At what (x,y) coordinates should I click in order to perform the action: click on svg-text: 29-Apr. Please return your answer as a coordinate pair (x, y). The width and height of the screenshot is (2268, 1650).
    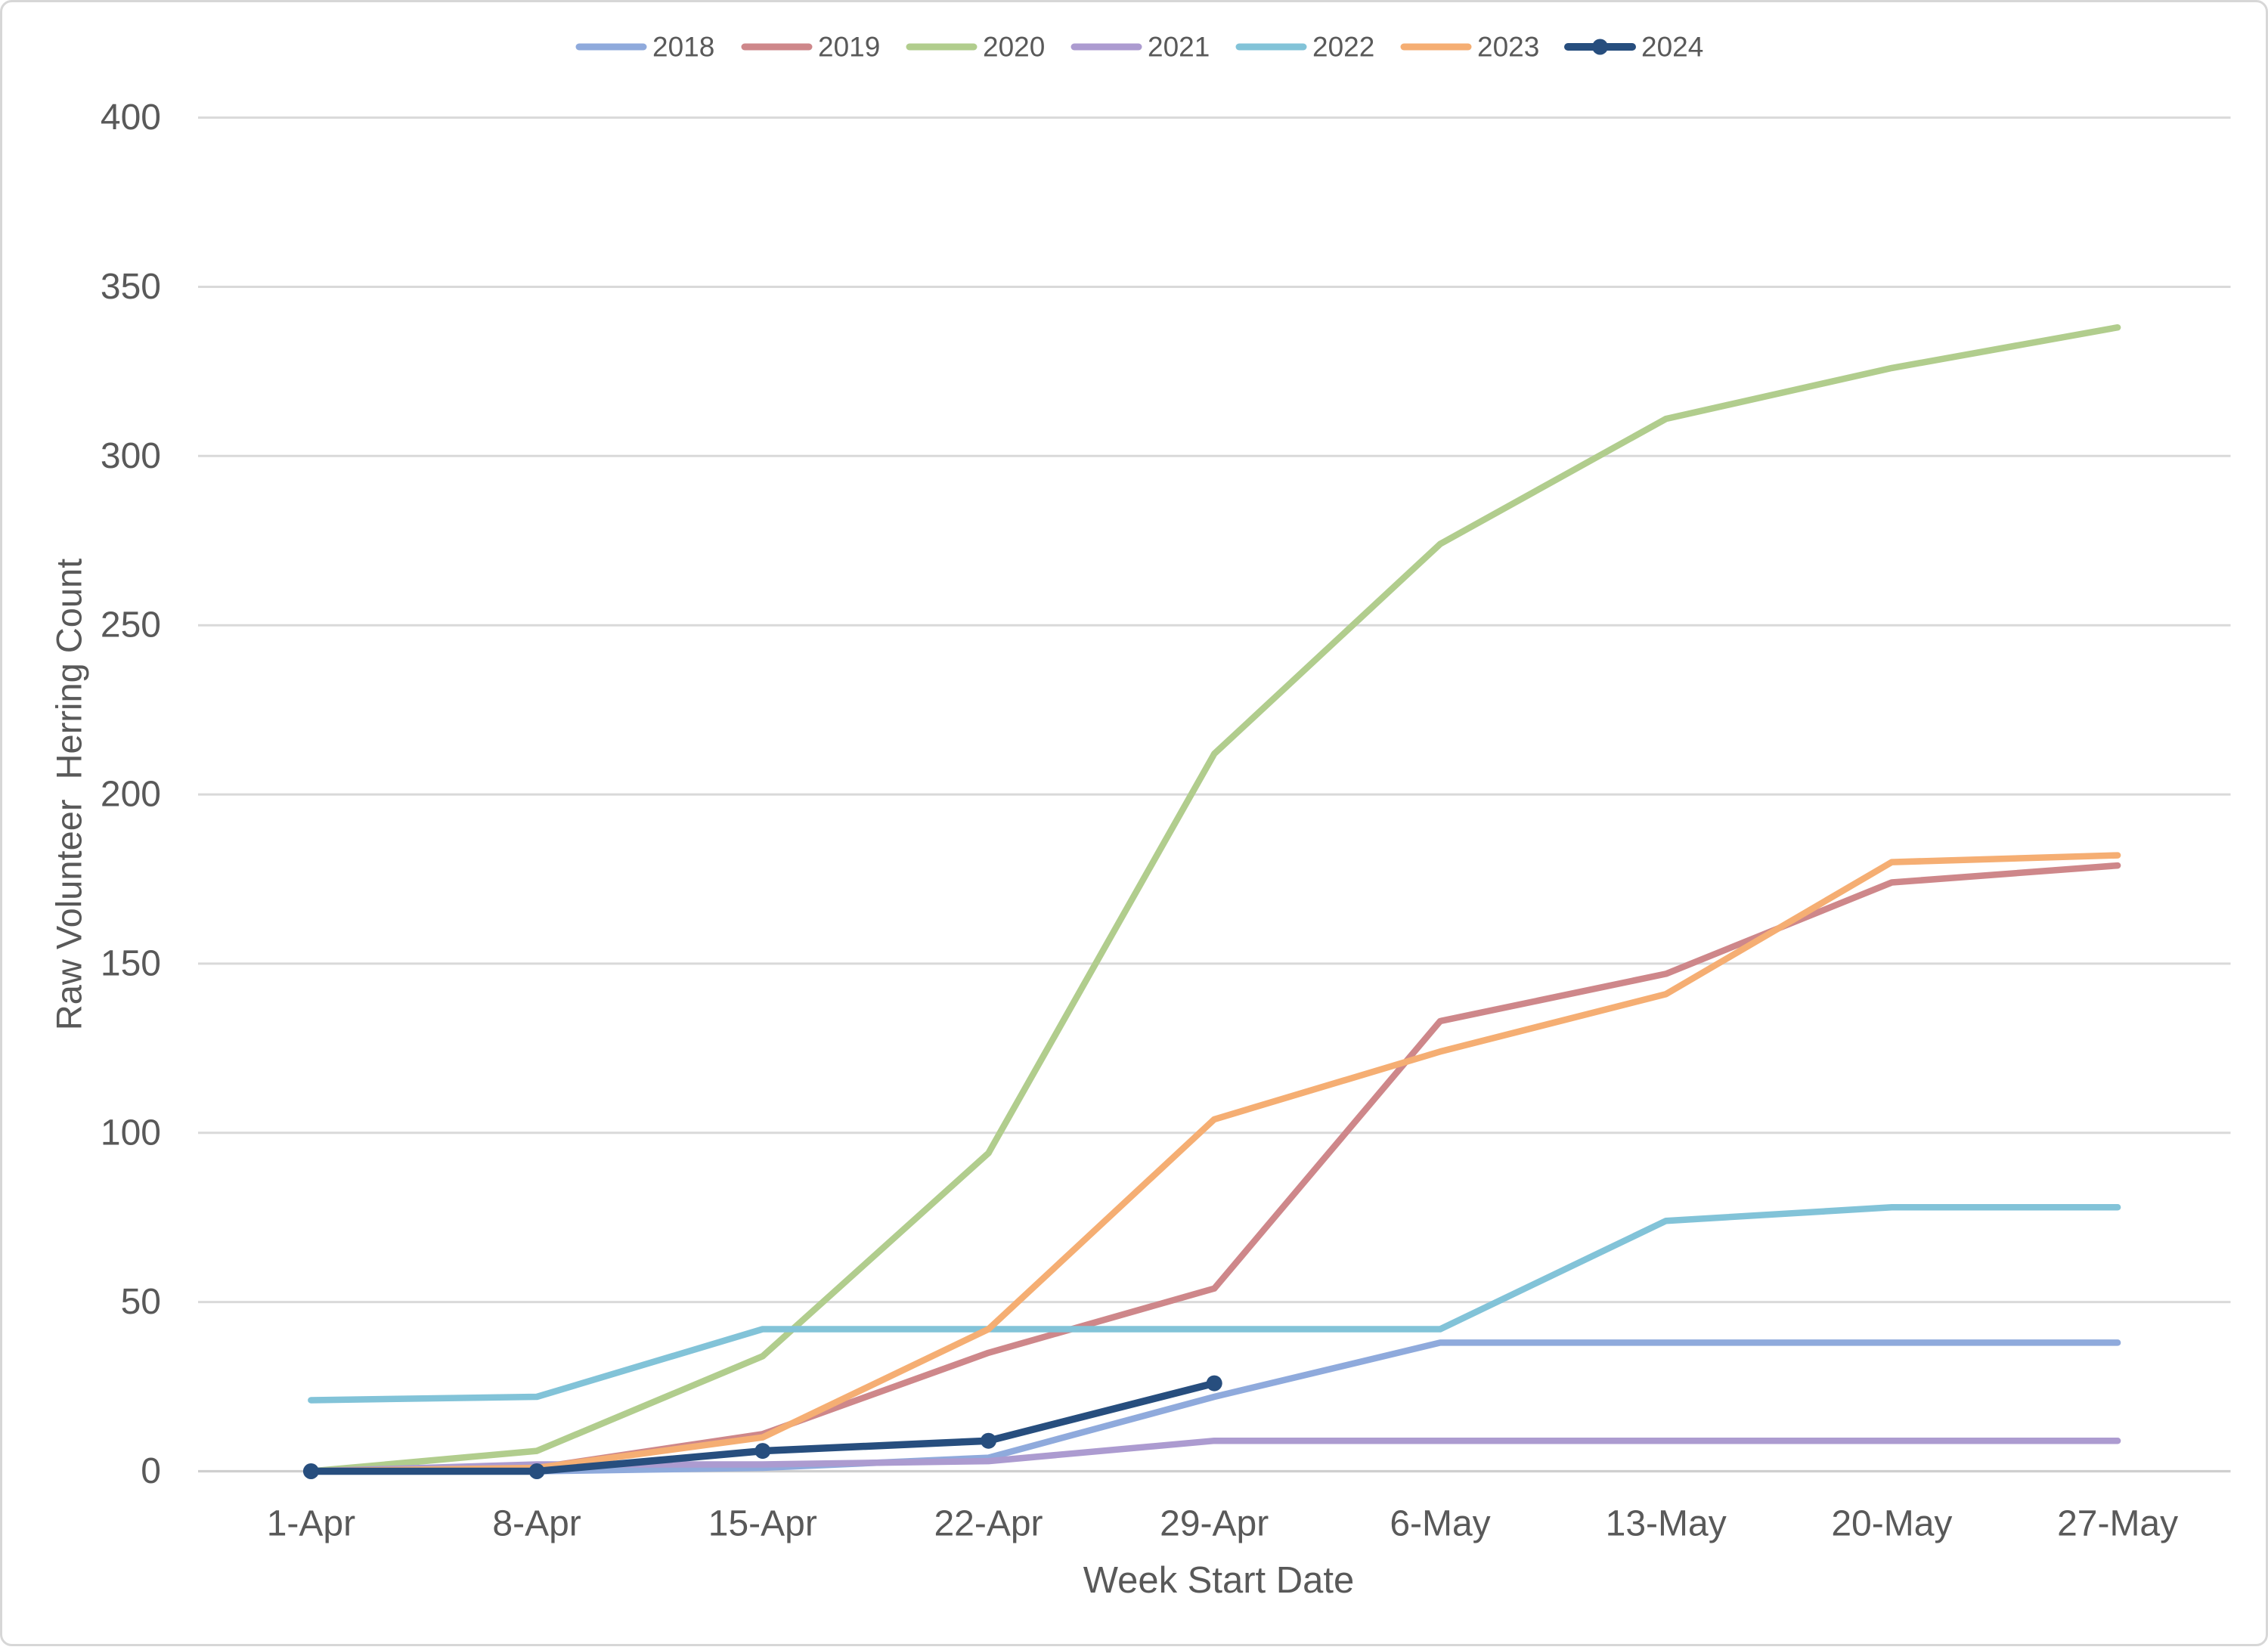
    Looking at the image, I should click on (1214, 1524).